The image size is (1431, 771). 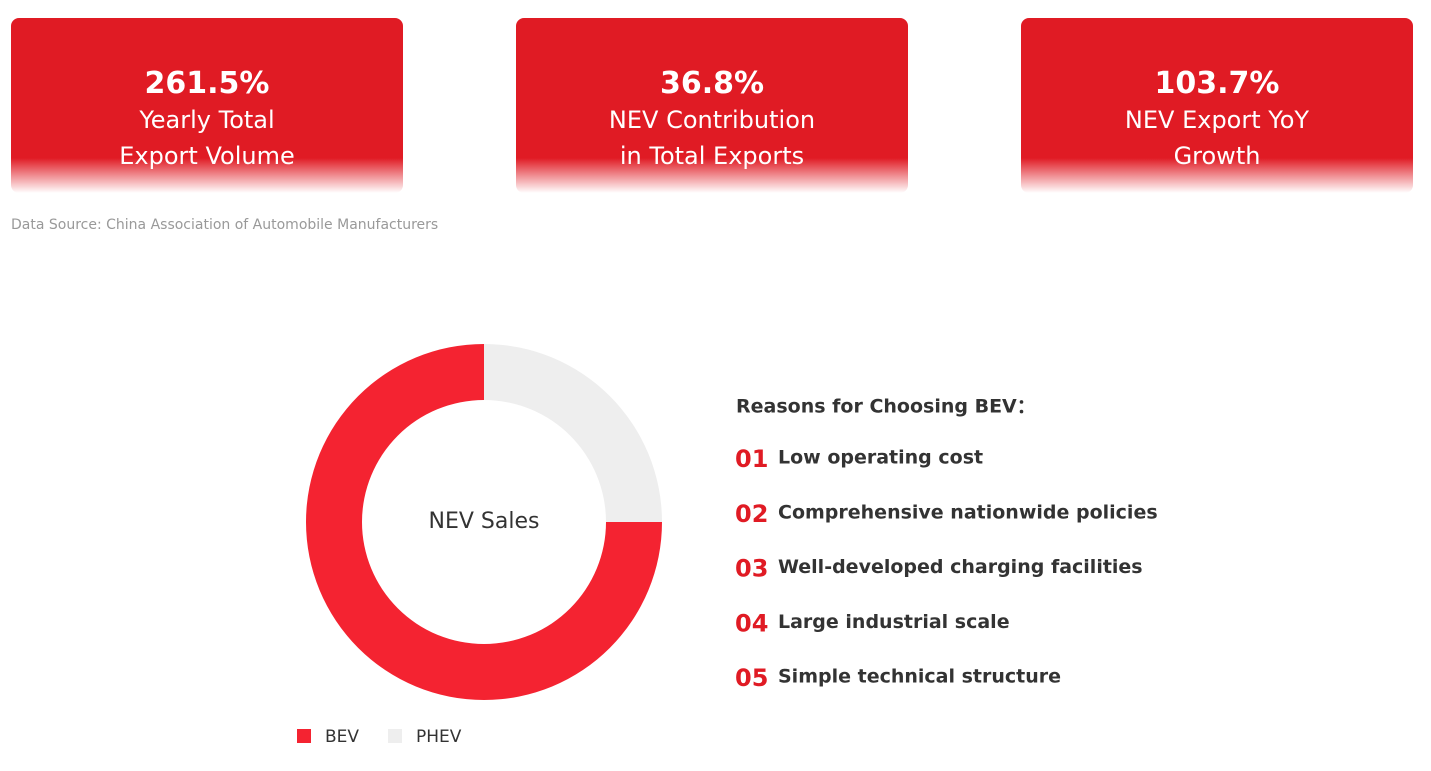 What do you see at coordinates (1217, 156) in the screenshot?
I see `stat-label-line: Growth` at bounding box center [1217, 156].